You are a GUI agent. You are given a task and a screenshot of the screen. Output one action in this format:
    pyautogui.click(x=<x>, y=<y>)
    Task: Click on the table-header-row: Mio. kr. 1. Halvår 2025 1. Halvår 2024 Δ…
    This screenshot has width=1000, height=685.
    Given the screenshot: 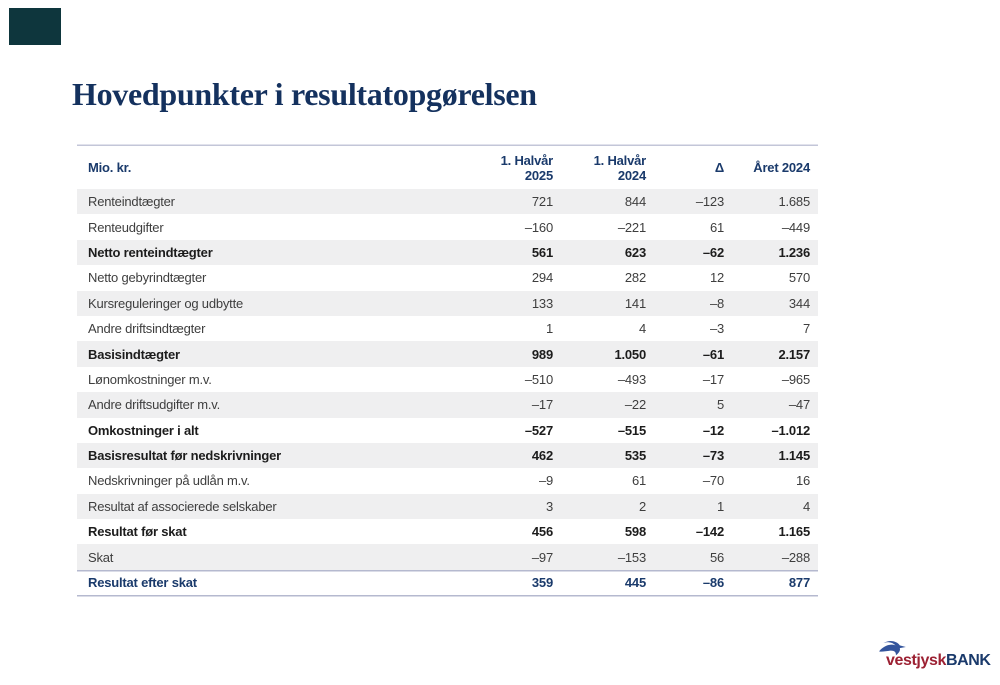 What is the action you would take?
    pyautogui.click(x=447, y=167)
    